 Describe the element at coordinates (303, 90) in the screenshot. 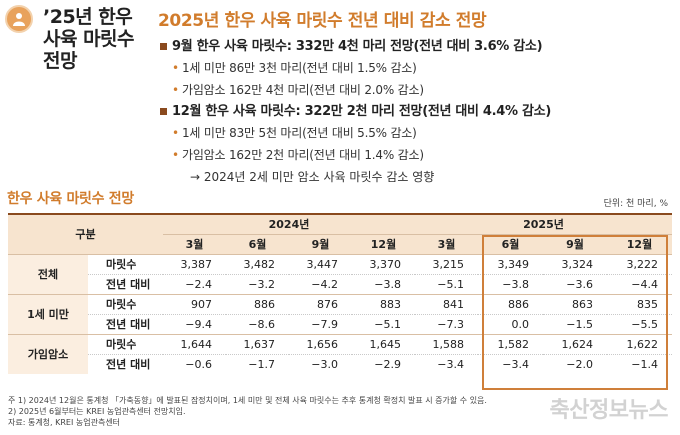

I see `bullet-september-sub2-text: 가임암소 162만 4천 마리(전년 대비 2.0% 감소)` at that location.